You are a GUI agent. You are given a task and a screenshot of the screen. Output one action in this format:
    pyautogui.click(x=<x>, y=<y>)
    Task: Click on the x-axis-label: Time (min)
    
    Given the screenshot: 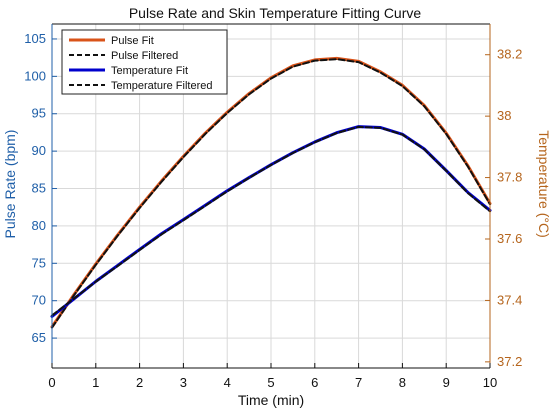 What is the action you would take?
    pyautogui.click(x=271, y=400)
    